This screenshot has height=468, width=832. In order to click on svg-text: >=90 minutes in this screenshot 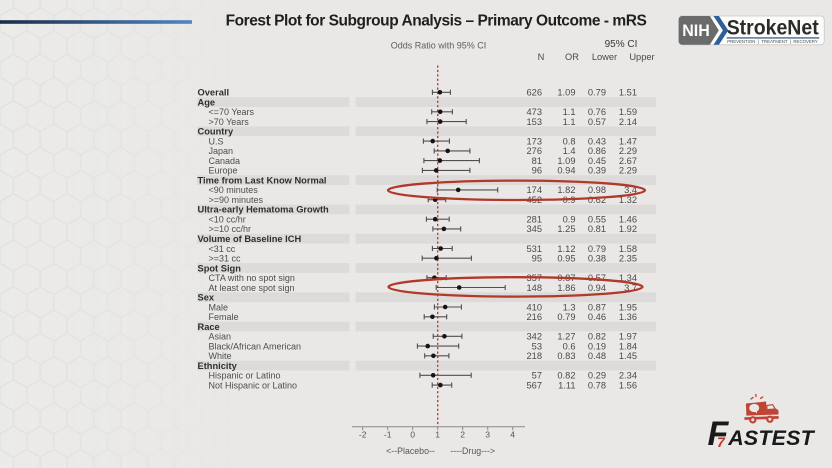, I will do `click(236, 200)`.